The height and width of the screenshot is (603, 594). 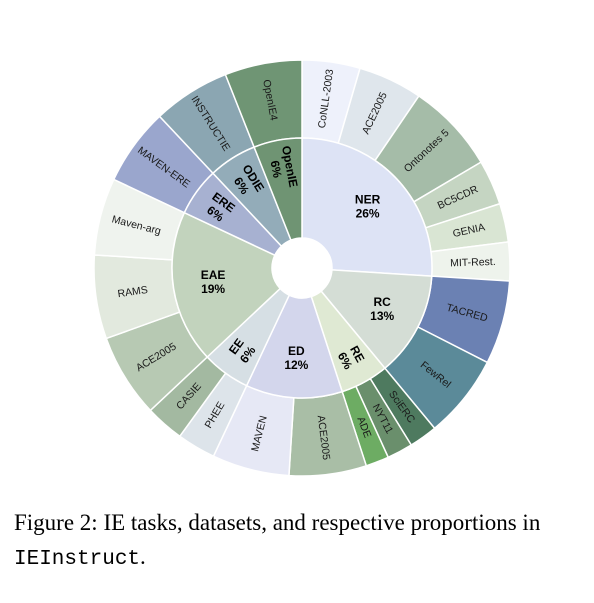 What do you see at coordinates (368, 199) in the screenshot?
I see `inner-label-name-ner: NER` at bounding box center [368, 199].